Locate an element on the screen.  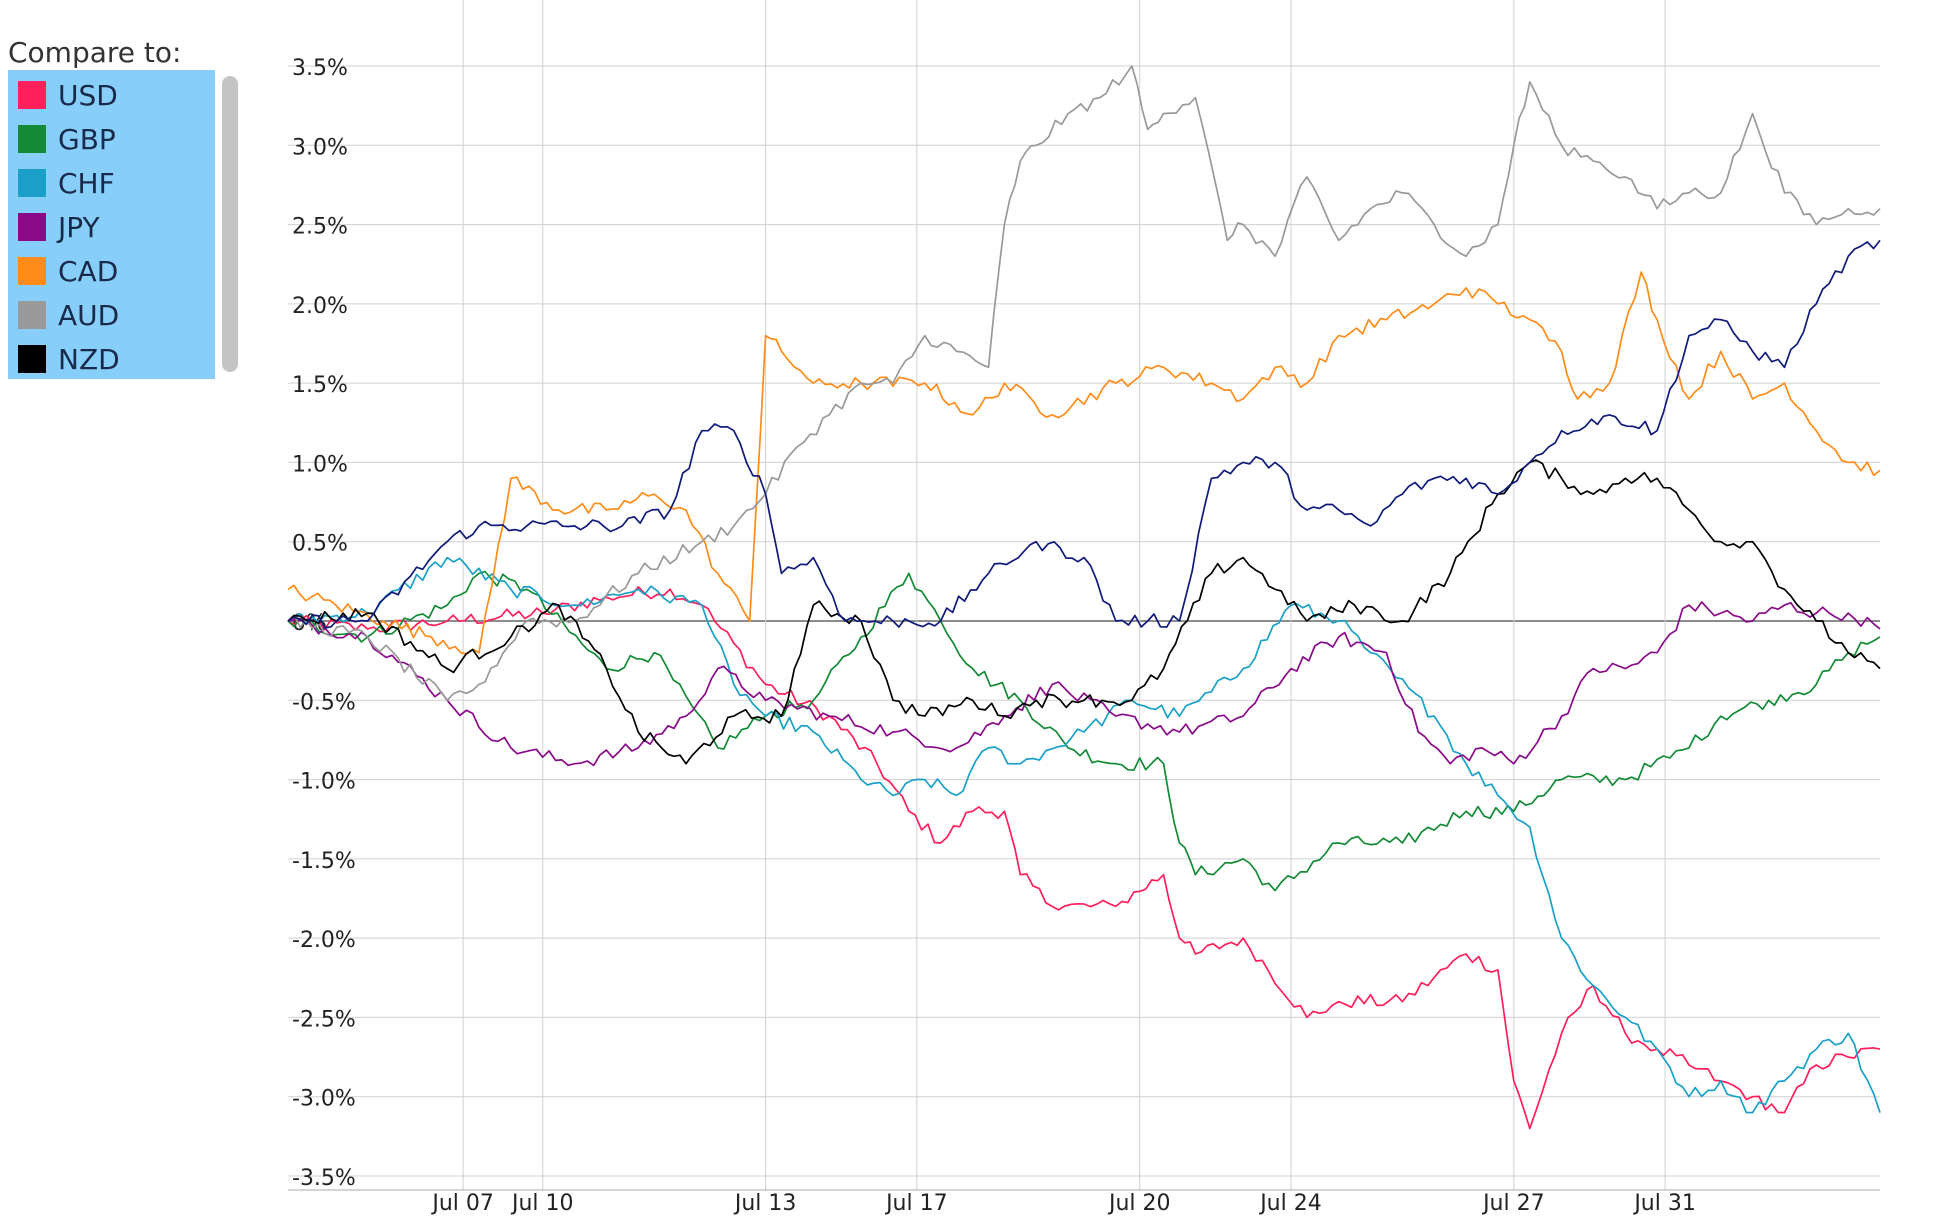
legend-label: USD is located at coordinates (88, 95).